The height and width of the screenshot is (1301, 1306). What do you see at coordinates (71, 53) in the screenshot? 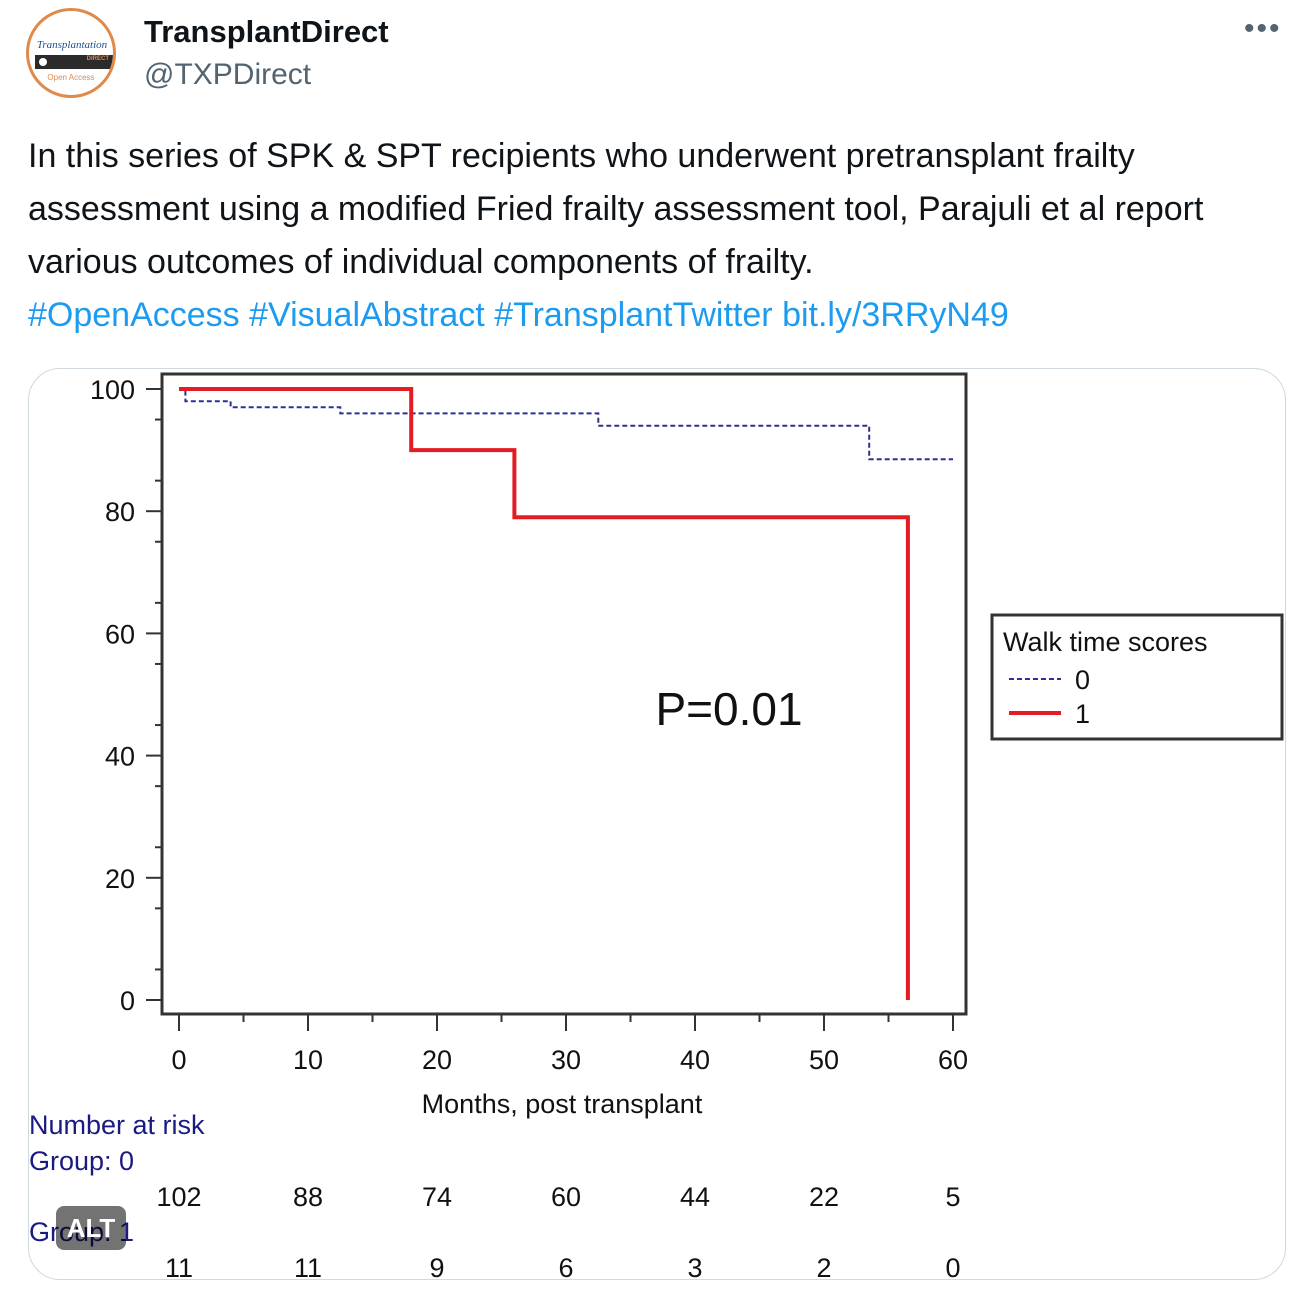
I see `avatar: Transplantation DIRECT Open Access` at bounding box center [71, 53].